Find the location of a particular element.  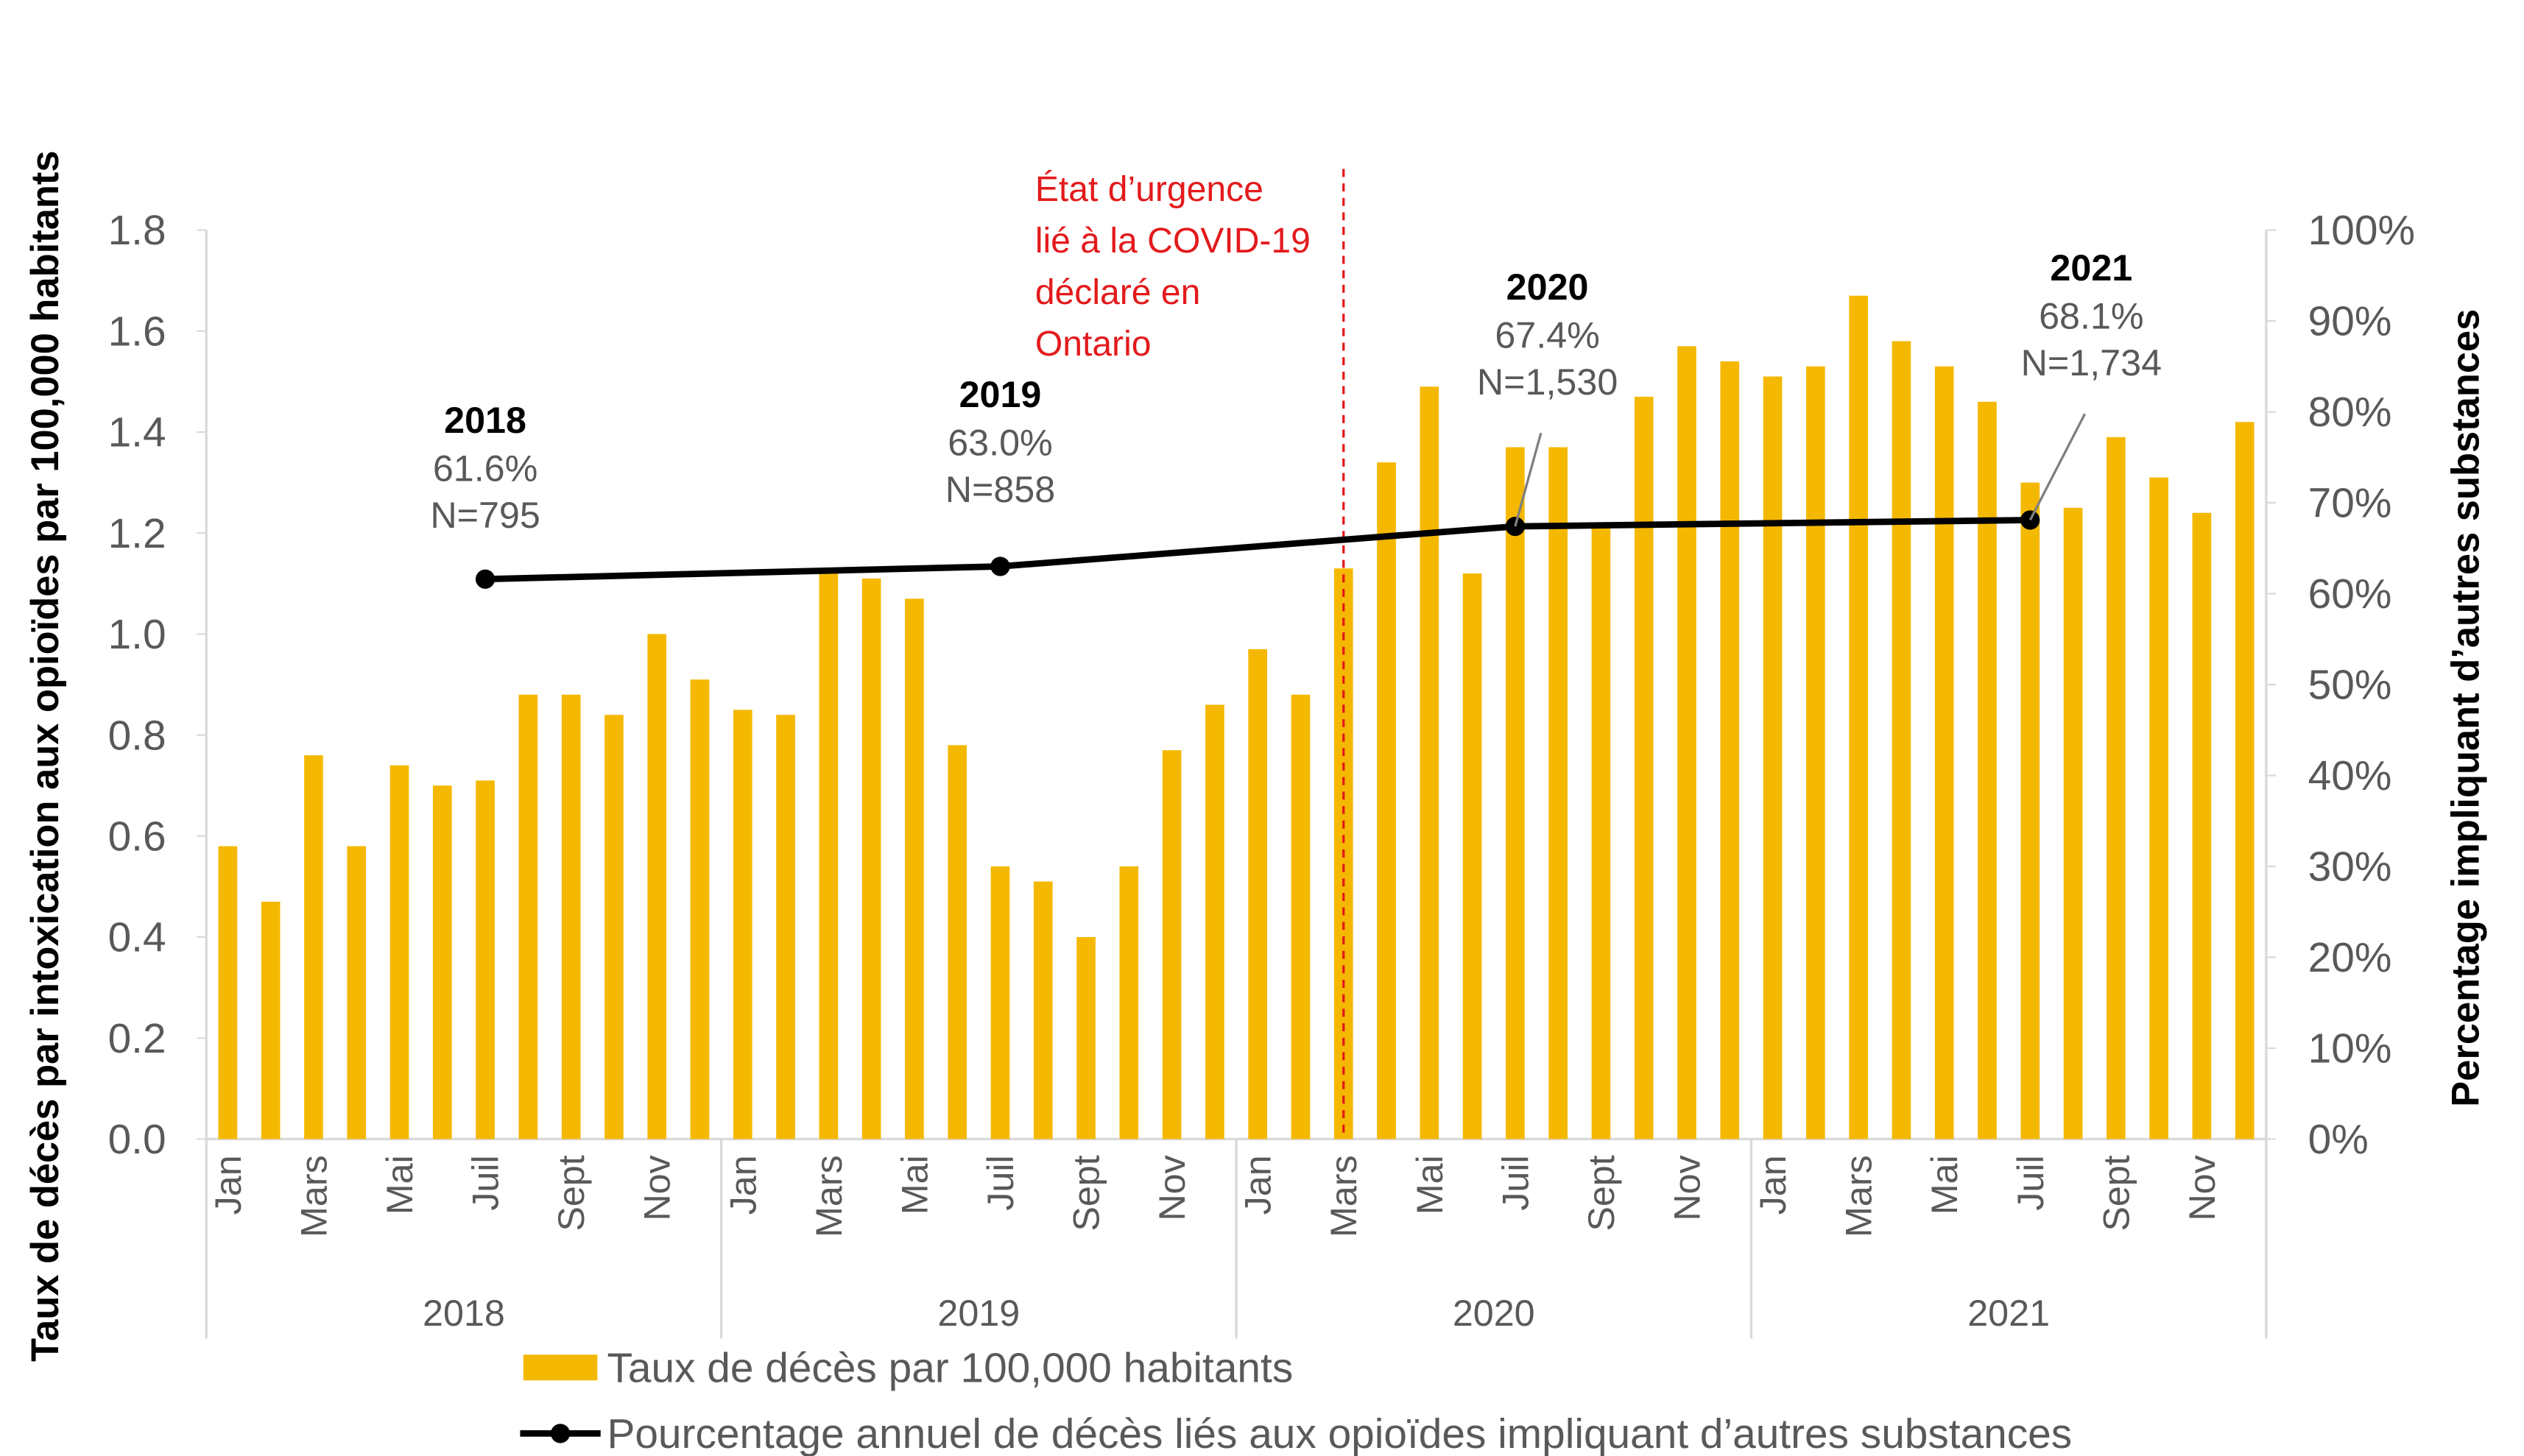

y-tick-label: 1.8 is located at coordinates (137, 231).